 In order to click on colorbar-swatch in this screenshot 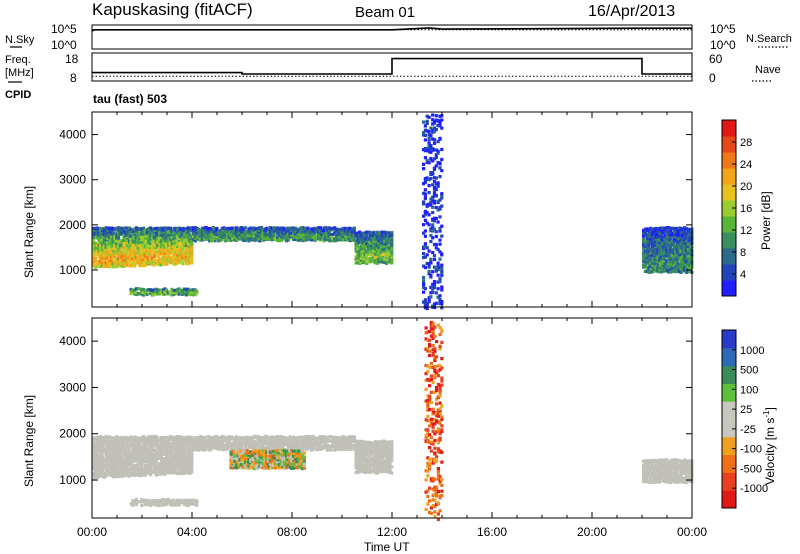, I will do `click(729, 288)`.